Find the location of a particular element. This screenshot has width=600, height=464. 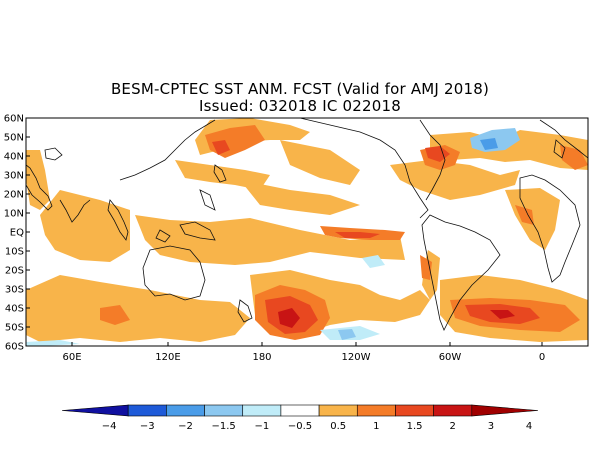

map-subtitle: Issued: 032018 IC 022018 is located at coordinates (300, 106).